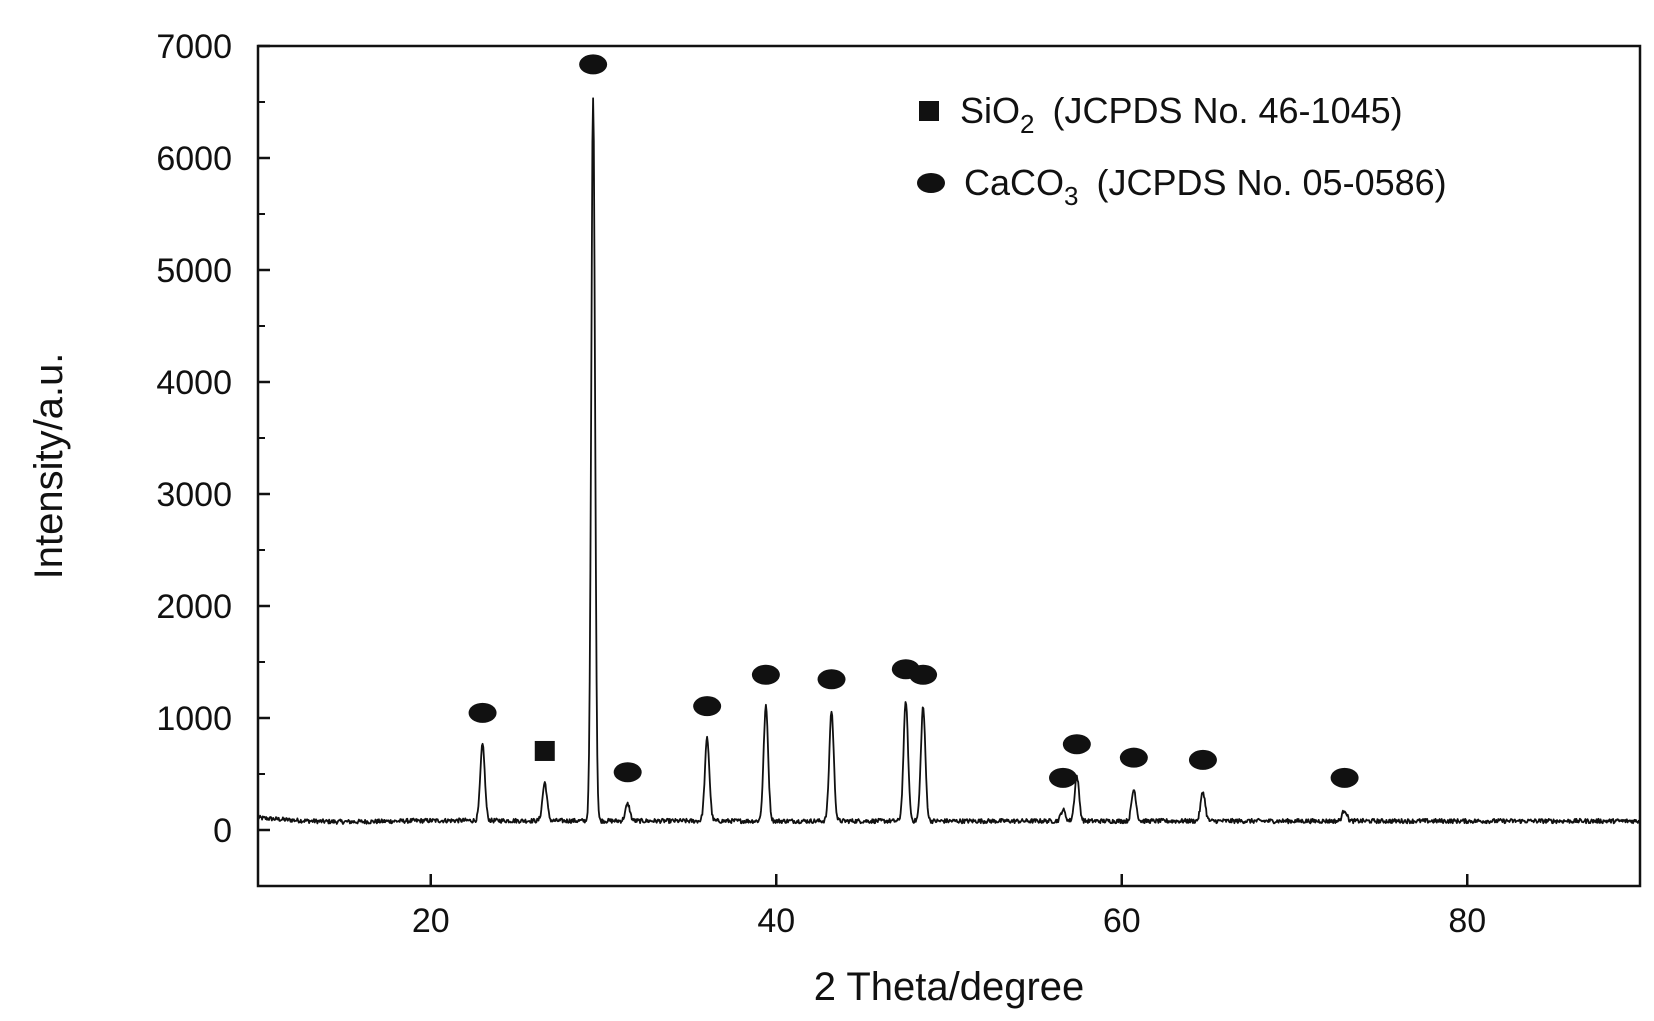  What do you see at coordinates (949, 987) in the screenshot?
I see `x-axis-title: 2 Theta/degree` at bounding box center [949, 987].